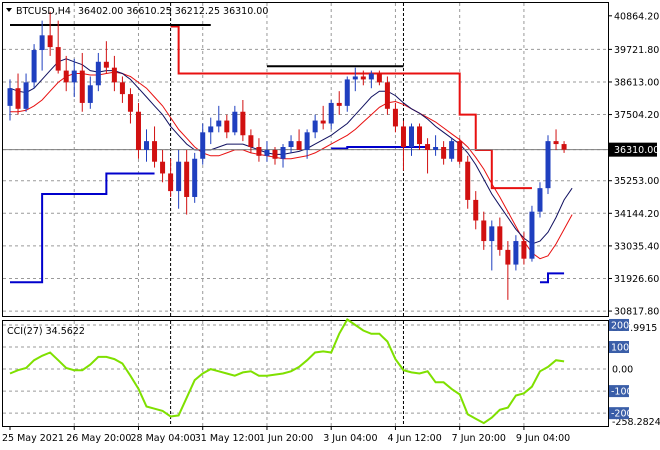  What do you see at coordinates (636, 214) in the screenshot?
I see `price-tick-label: 34144.20` at bounding box center [636, 214].